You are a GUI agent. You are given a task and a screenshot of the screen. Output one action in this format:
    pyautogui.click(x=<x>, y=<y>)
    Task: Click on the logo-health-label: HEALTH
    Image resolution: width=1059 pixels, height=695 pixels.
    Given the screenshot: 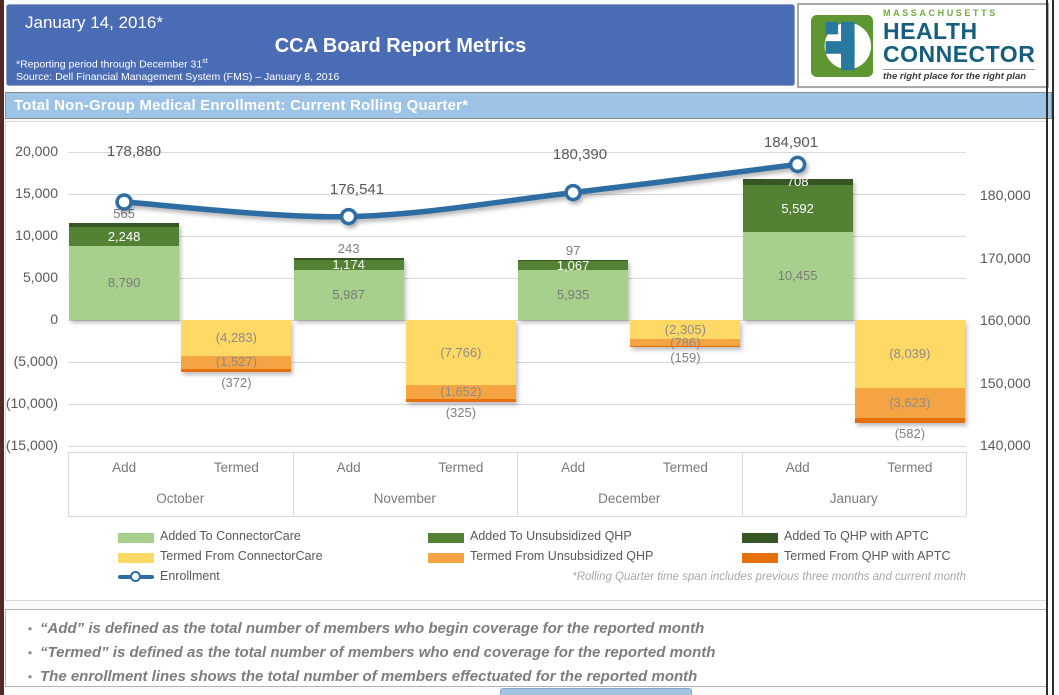 What is the action you would take?
    pyautogui.click(x=930, y=31)
    